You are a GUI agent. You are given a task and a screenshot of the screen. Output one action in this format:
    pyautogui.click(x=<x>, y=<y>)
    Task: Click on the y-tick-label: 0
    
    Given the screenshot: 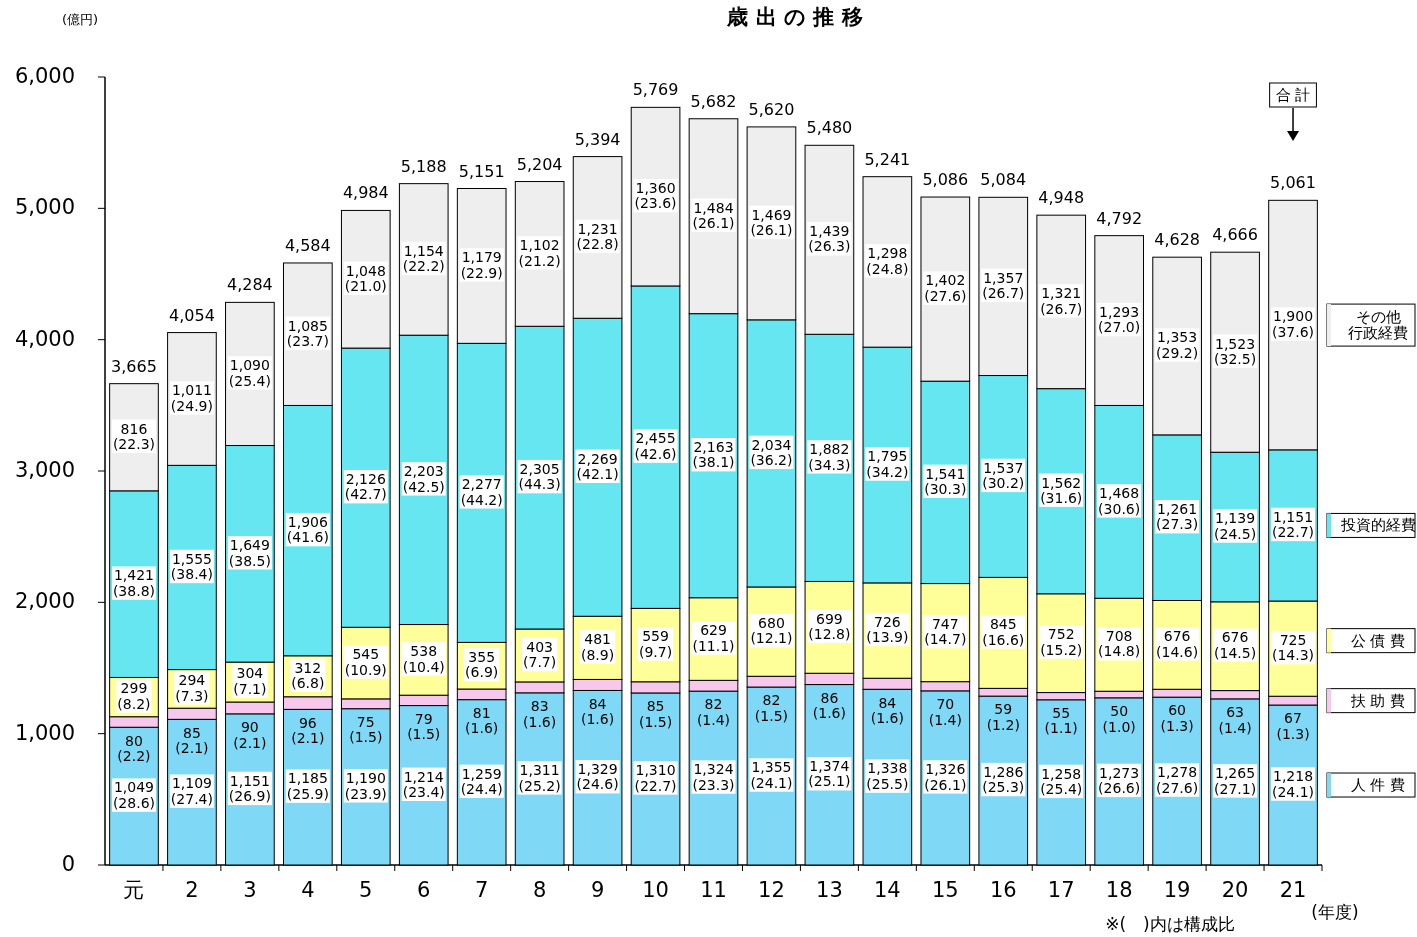 What is the action you would take?
    pyautogui.click(x=68, y=864)
    